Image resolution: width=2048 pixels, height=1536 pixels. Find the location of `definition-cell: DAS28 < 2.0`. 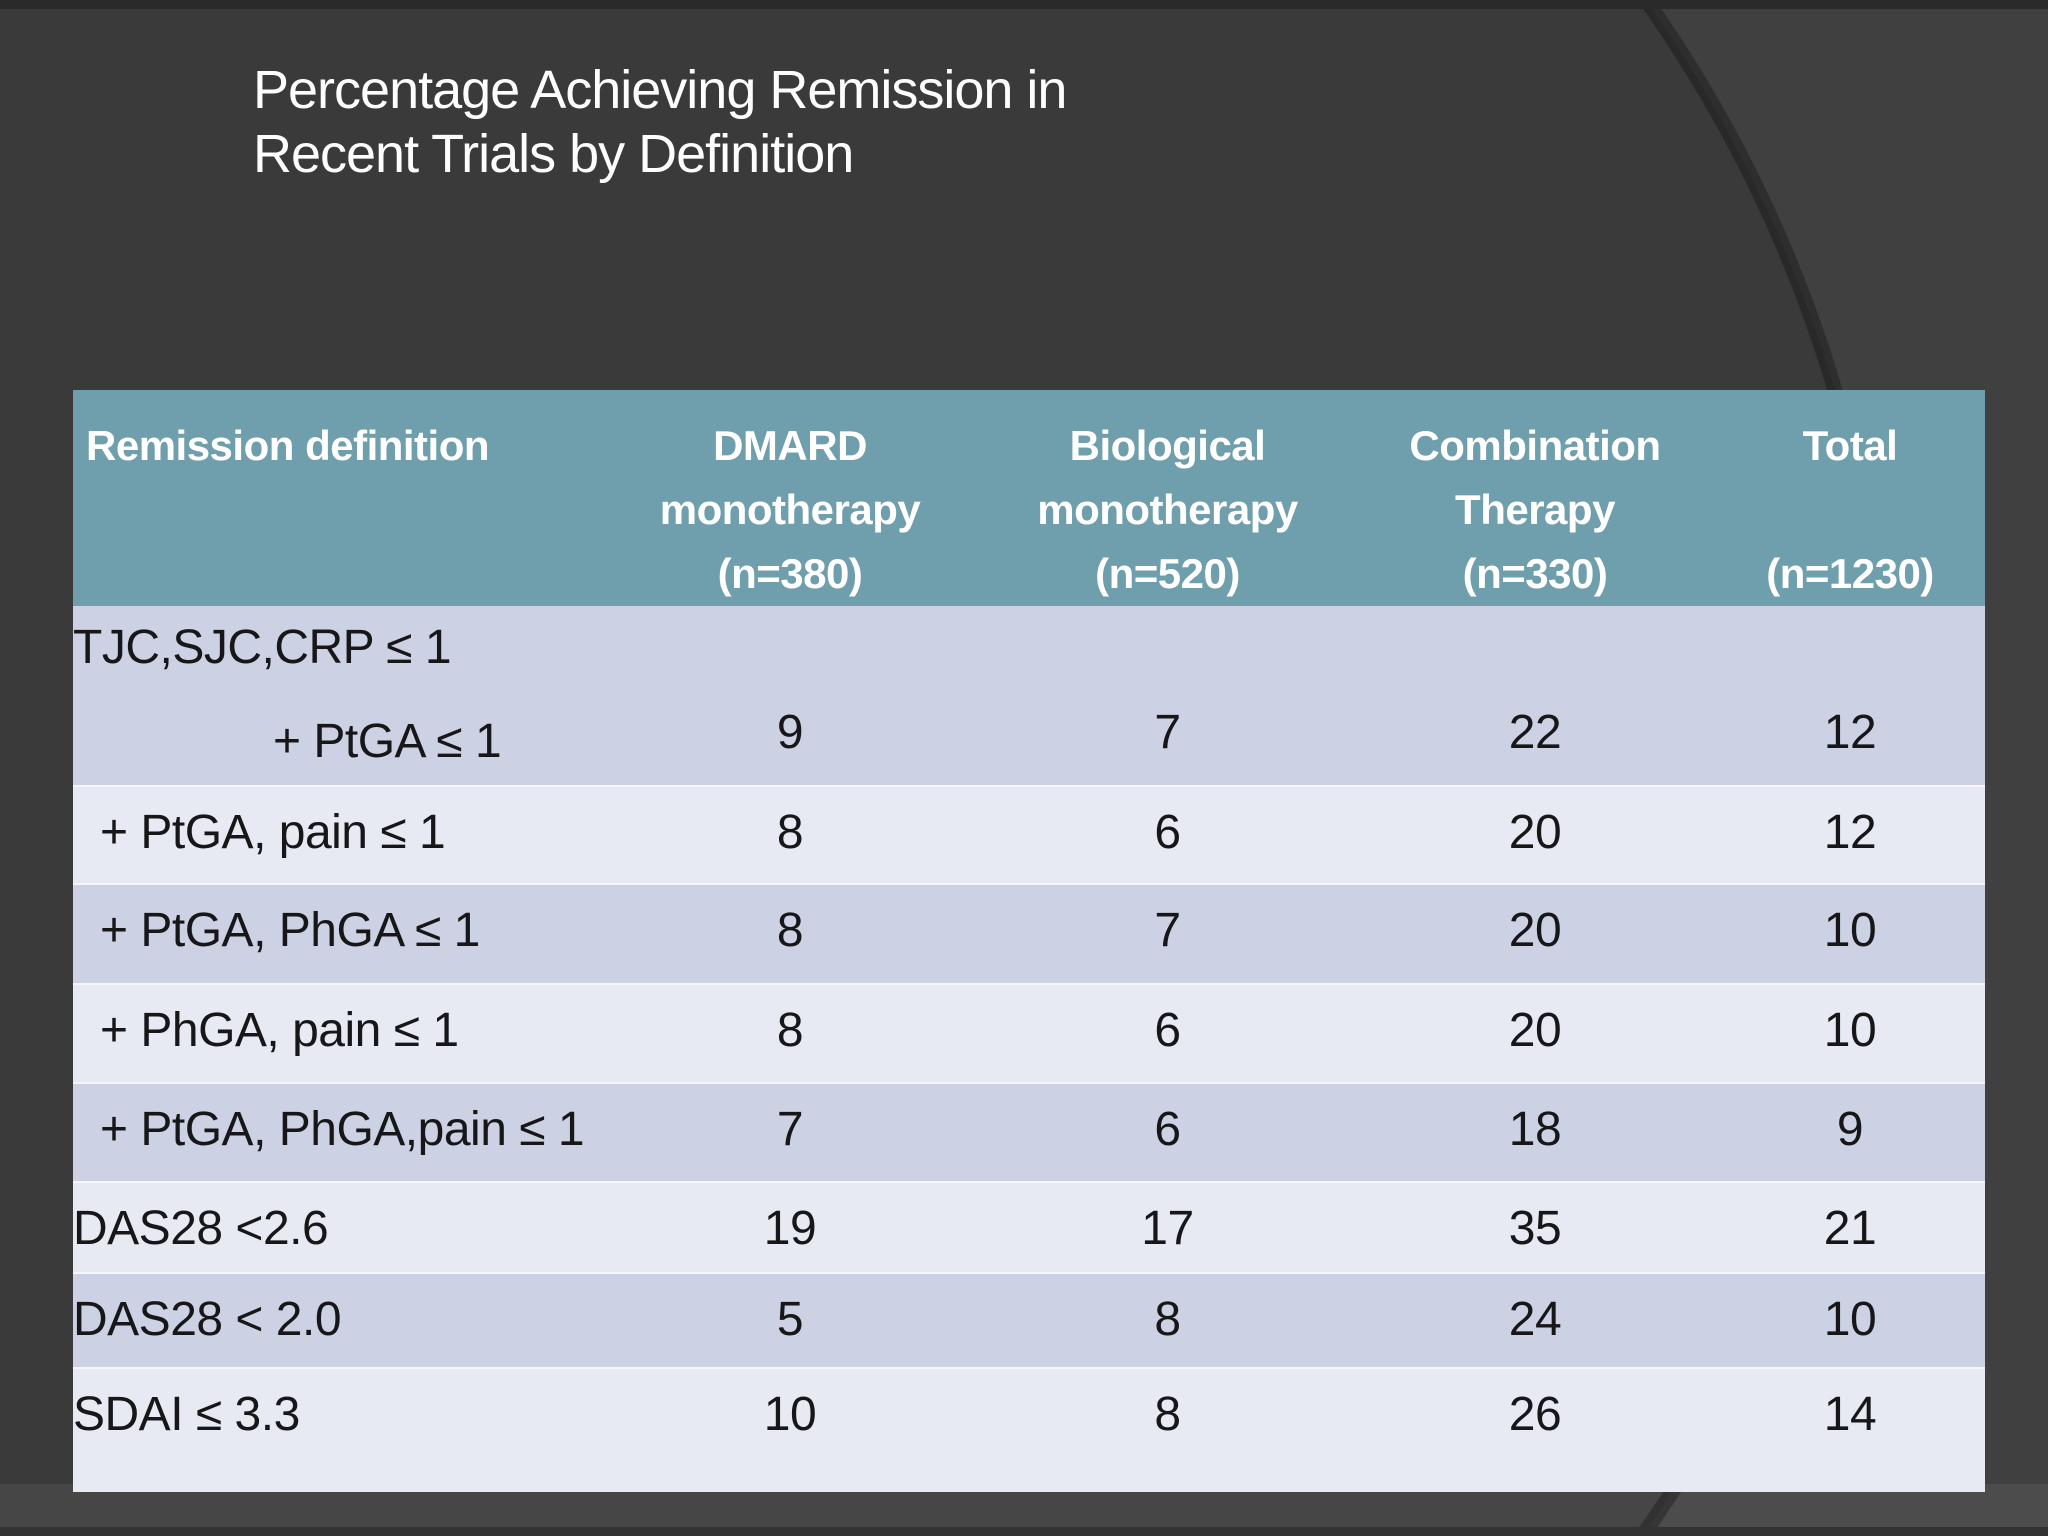

definition-cell: DAS28 < 2.0 is located at coordinates (336, 1320).